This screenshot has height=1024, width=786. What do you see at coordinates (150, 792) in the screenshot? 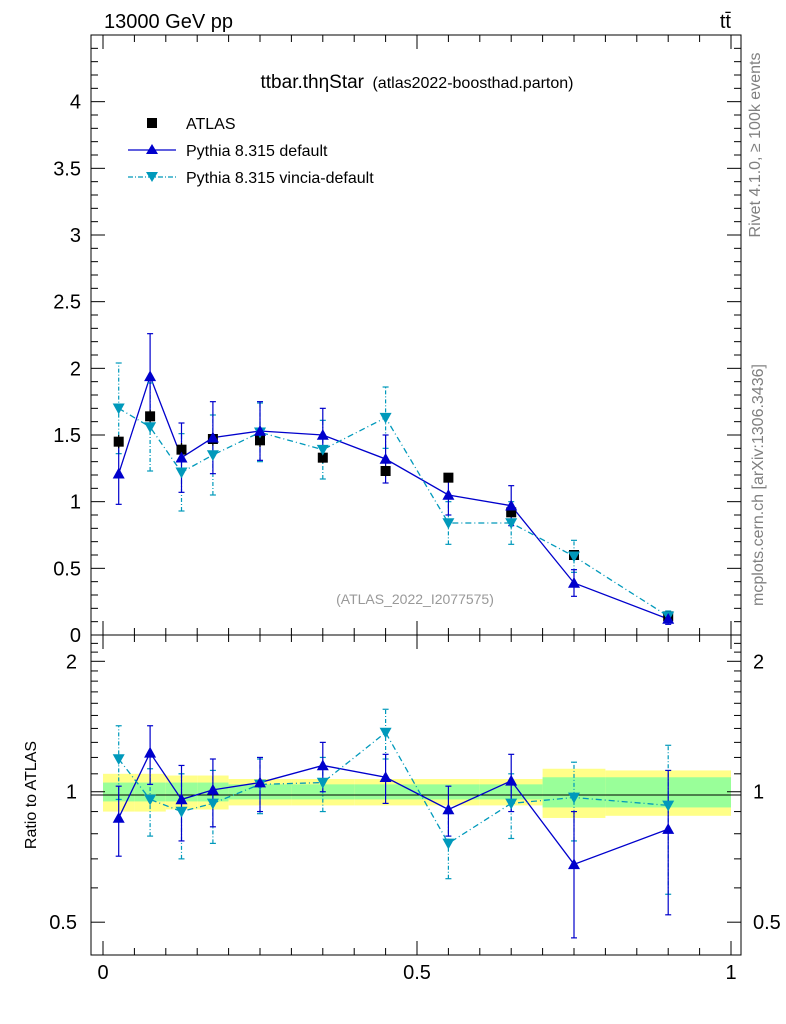
I see `ratio-band-inner` at bounding box center [150, 792].